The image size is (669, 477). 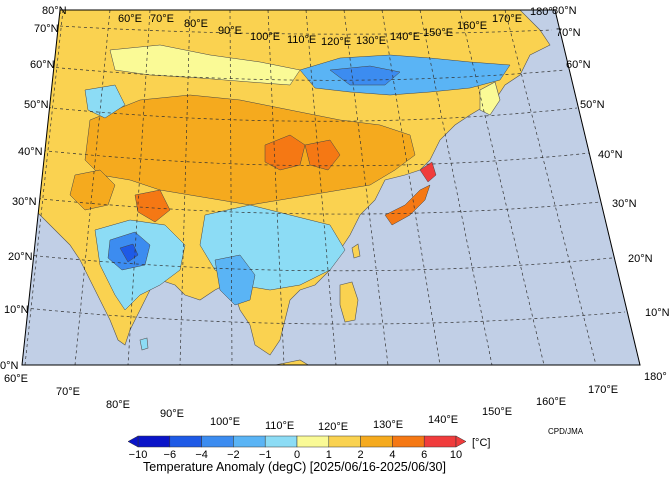 What do you see at coordinates (353, 381) in the screenshot?
I see `island-sulawesi` at bounding box center [353, 381].